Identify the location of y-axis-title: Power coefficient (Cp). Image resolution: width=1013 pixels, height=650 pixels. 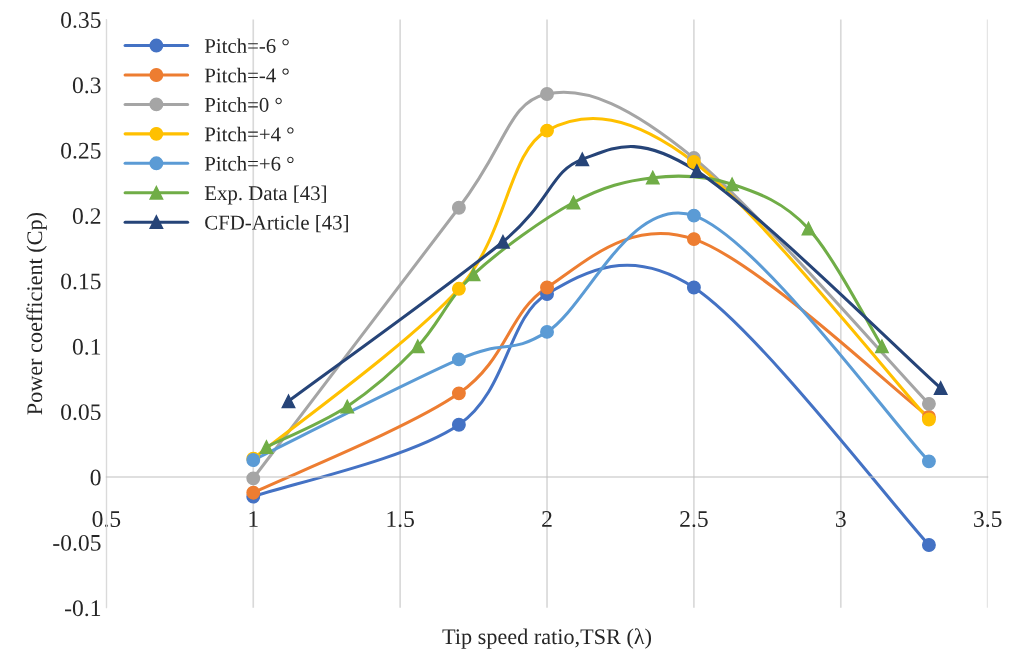
(36, 313).